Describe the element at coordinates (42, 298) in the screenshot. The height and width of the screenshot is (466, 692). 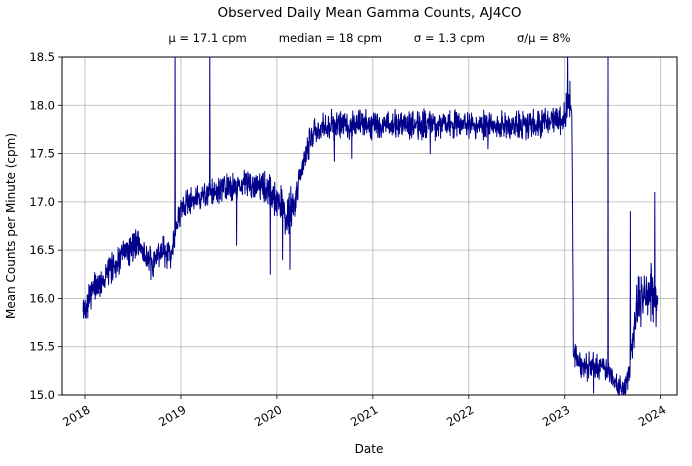
I see `y-tick-label: 16.0` at that location.